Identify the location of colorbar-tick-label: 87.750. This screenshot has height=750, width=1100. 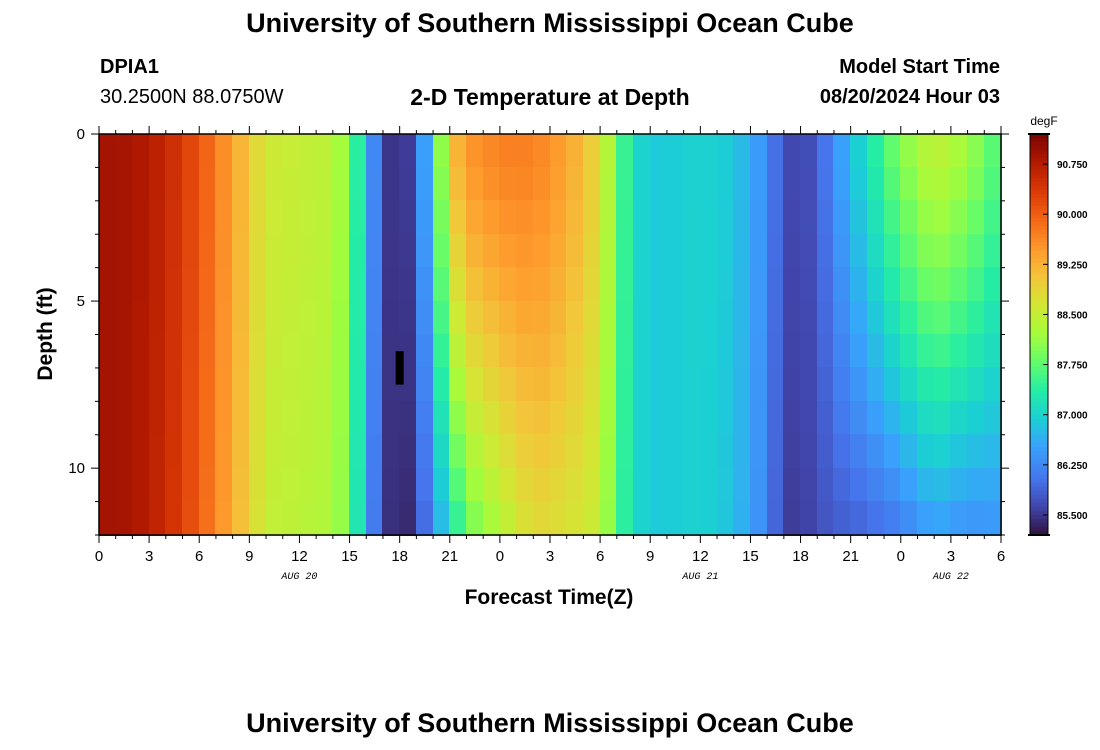
(1072, 366).